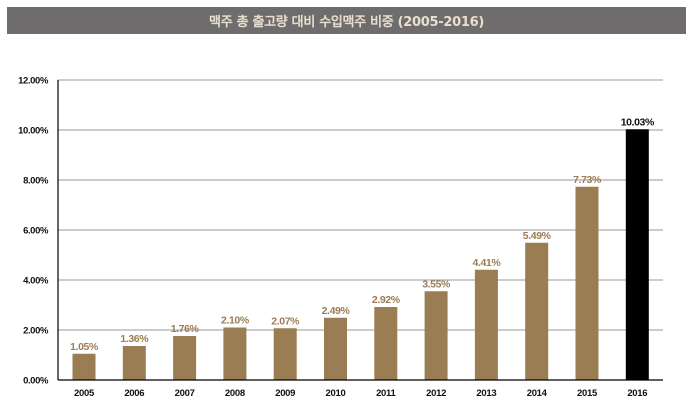  I want to click on x-tick-label: 2012, so click(436, 393).